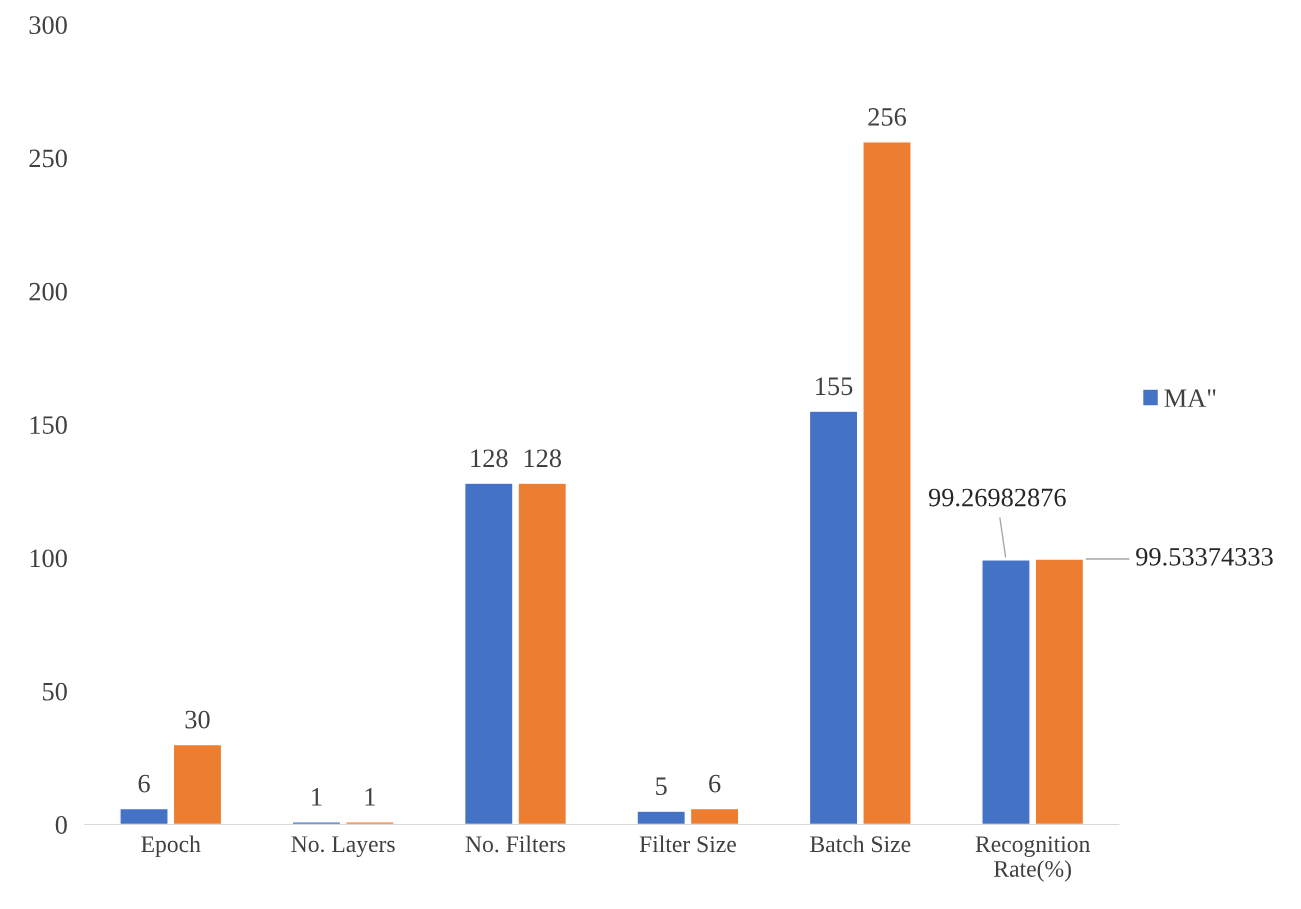 This screenshot has height=909, width=1301. I want to click on x-tick-label: No. Layers, so click(343, 846).